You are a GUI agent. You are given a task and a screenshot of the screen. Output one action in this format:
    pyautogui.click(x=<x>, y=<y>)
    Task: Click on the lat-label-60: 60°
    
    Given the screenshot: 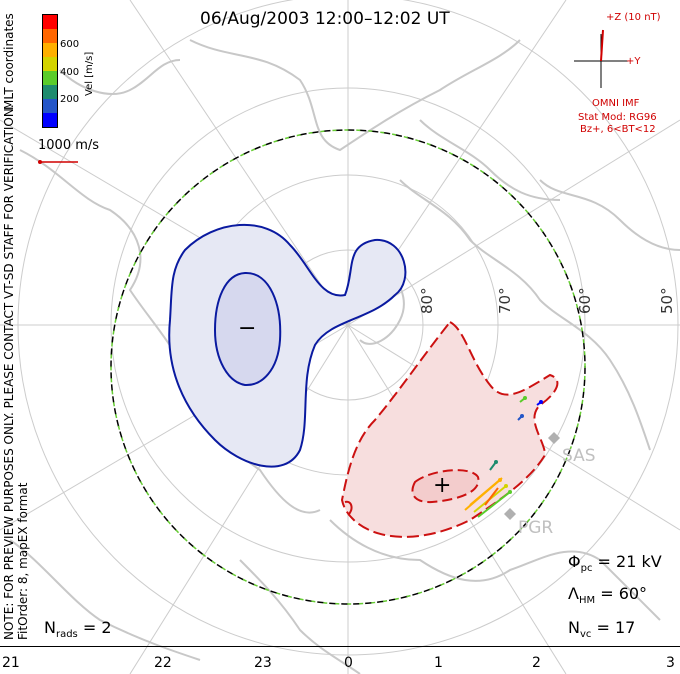 What is the action you would take?
    pyautogui.click(x=585, y=300)
    